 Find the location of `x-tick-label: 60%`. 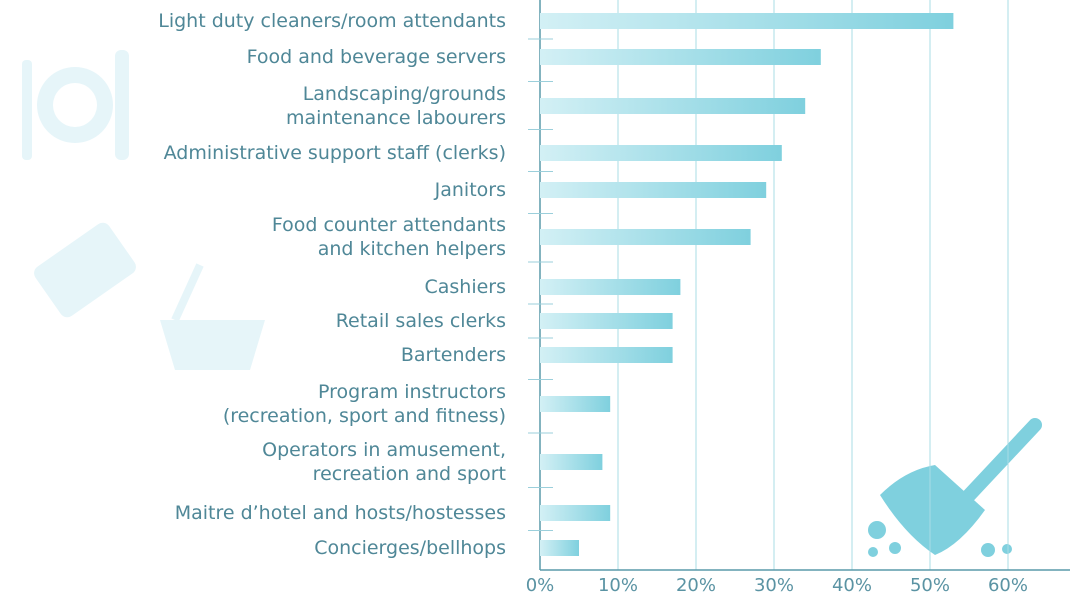

x-tick-label: 60% is located at coordinates (1008, 585).